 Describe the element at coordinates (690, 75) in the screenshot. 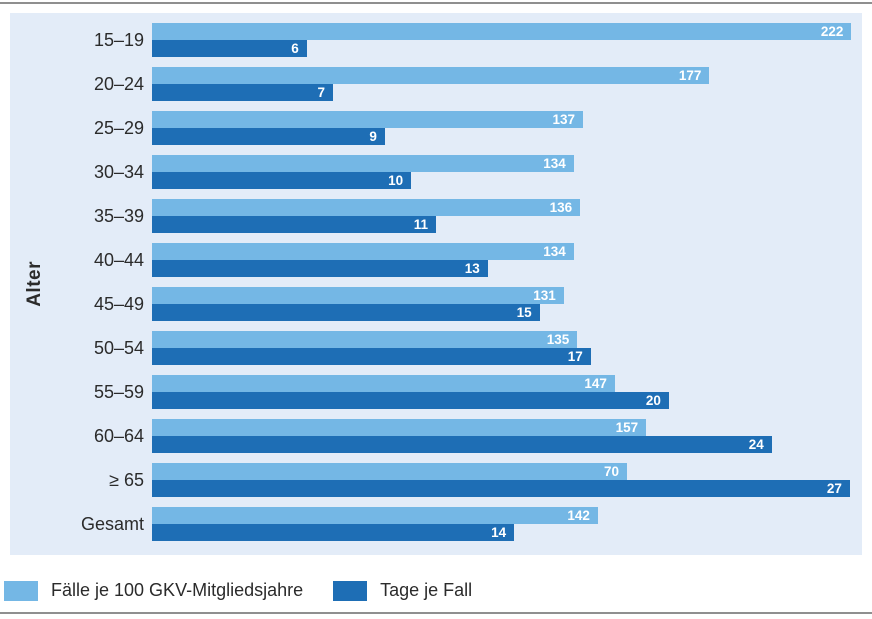

I see `faelle-value-label: 177` at that location.